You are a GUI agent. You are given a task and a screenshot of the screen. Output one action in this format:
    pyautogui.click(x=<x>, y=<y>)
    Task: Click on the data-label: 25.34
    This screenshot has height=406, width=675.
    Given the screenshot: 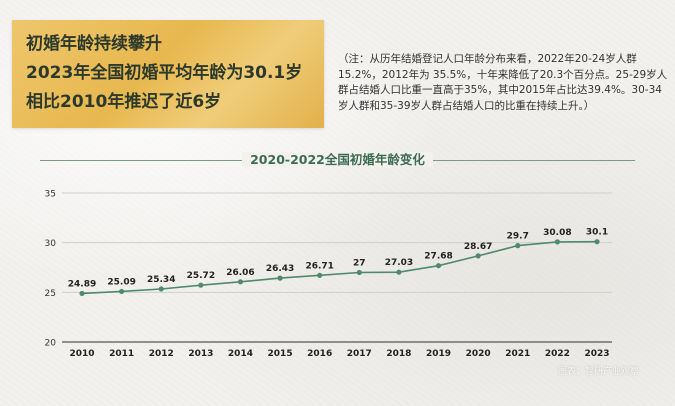 What is the action you would take?
    pyautogui.click(x=161, y=280)
    